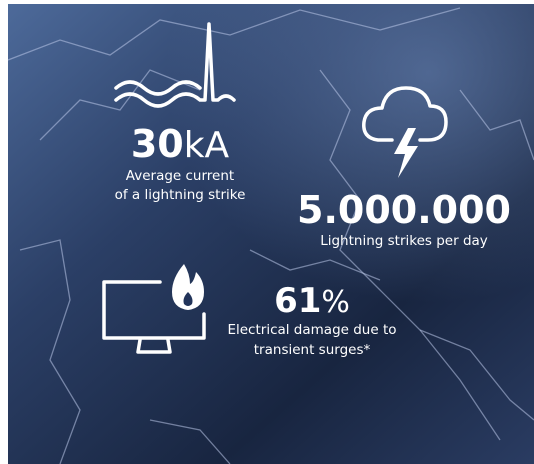 The height and width of the screenshot is (464, 534). What do you see at coordinates (157, 144) in the screenshot?
I see `stat-number: 30` at bounding box center [157, 144].